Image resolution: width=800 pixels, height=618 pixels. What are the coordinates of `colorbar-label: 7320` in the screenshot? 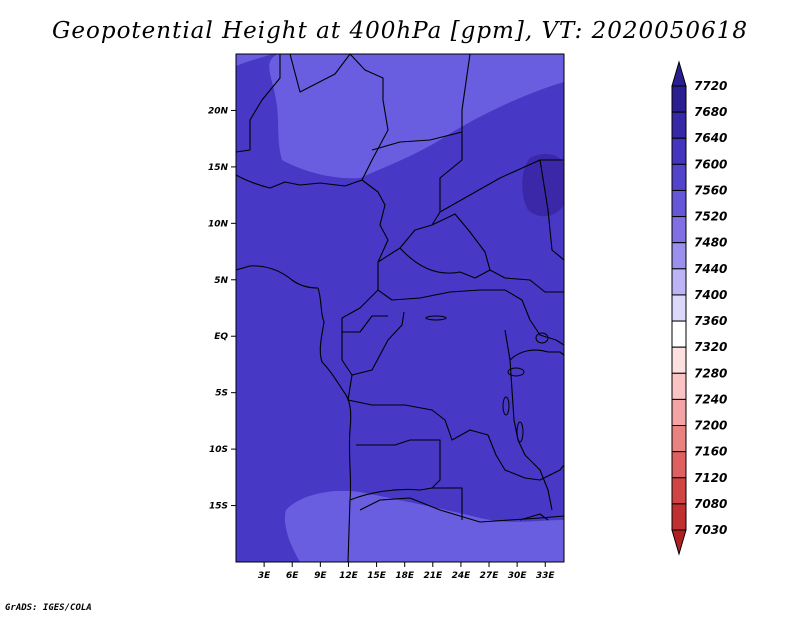 It's located at (710, 347).